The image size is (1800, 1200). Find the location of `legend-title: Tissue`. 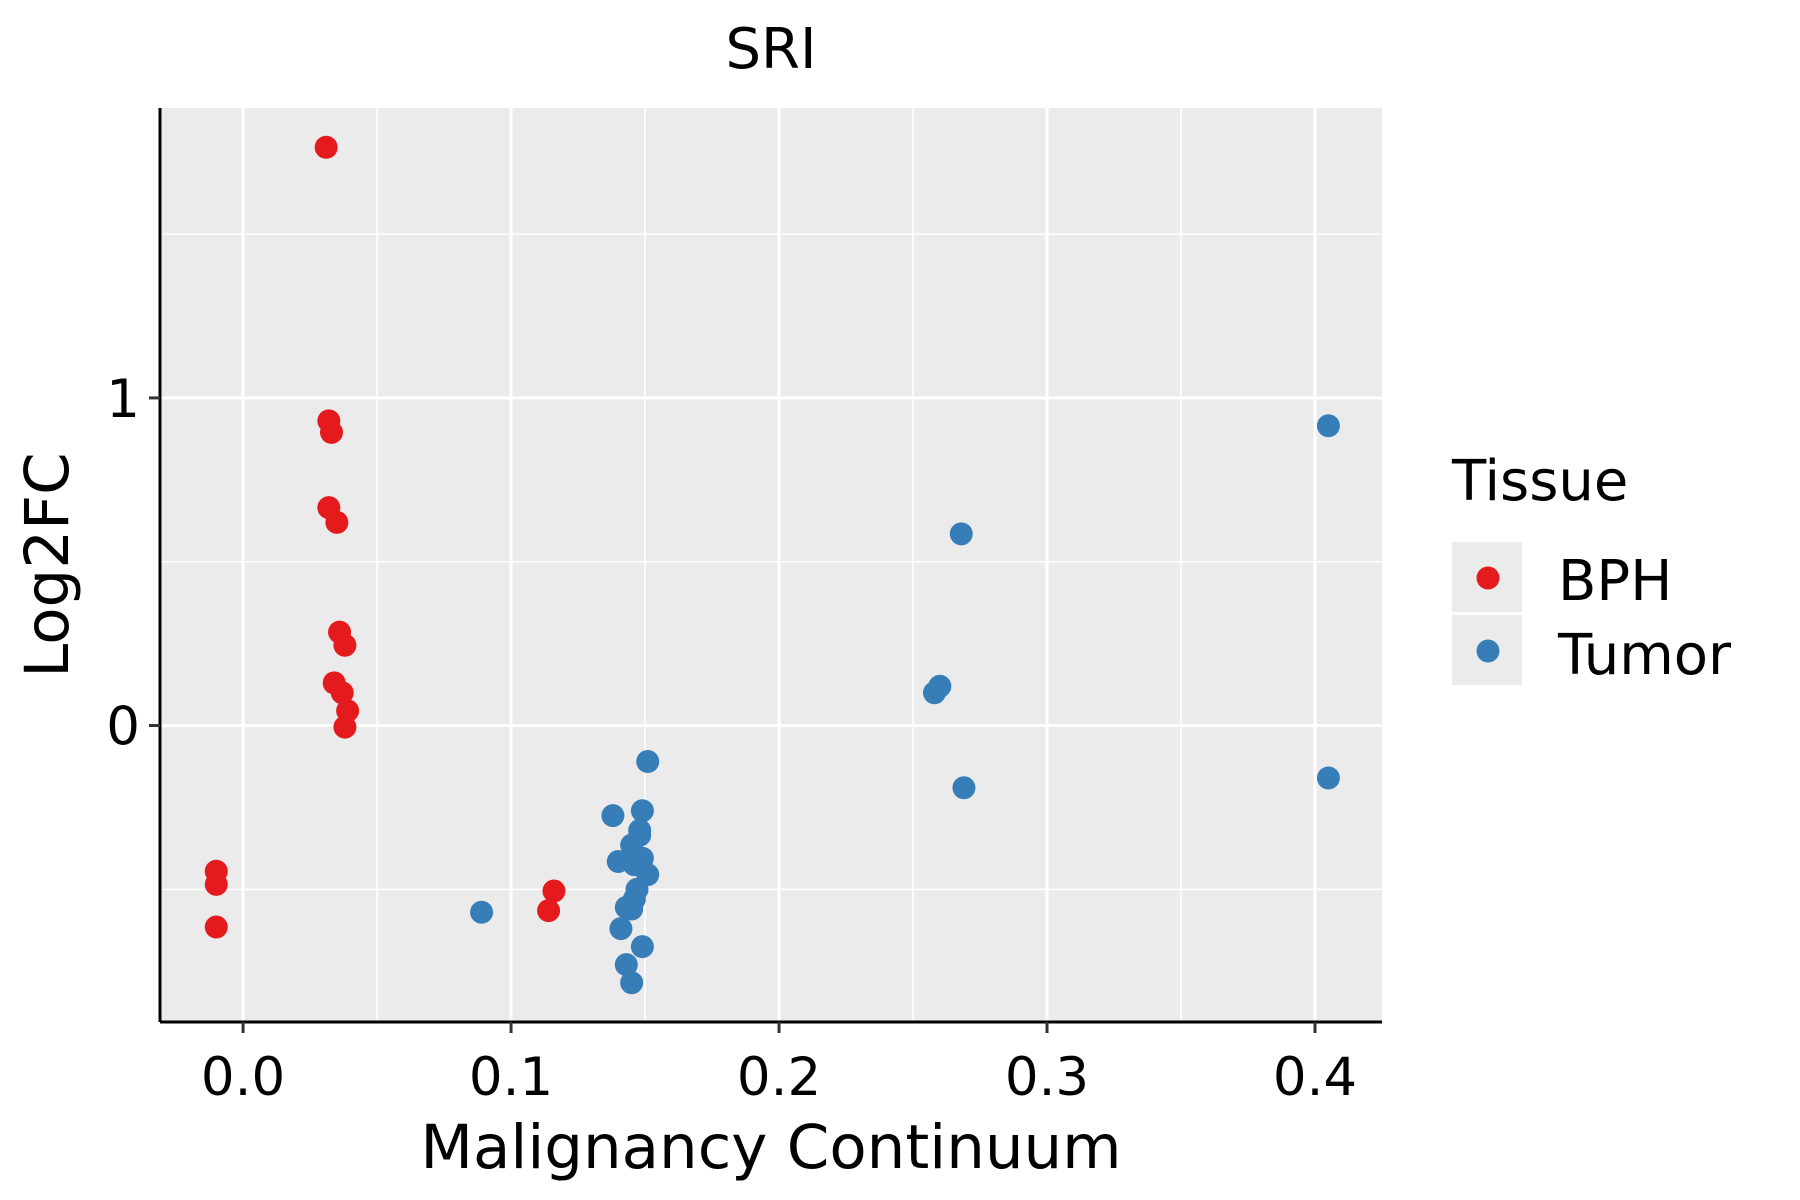

legend-title: Tissue is located at coordinates (1539, 481).